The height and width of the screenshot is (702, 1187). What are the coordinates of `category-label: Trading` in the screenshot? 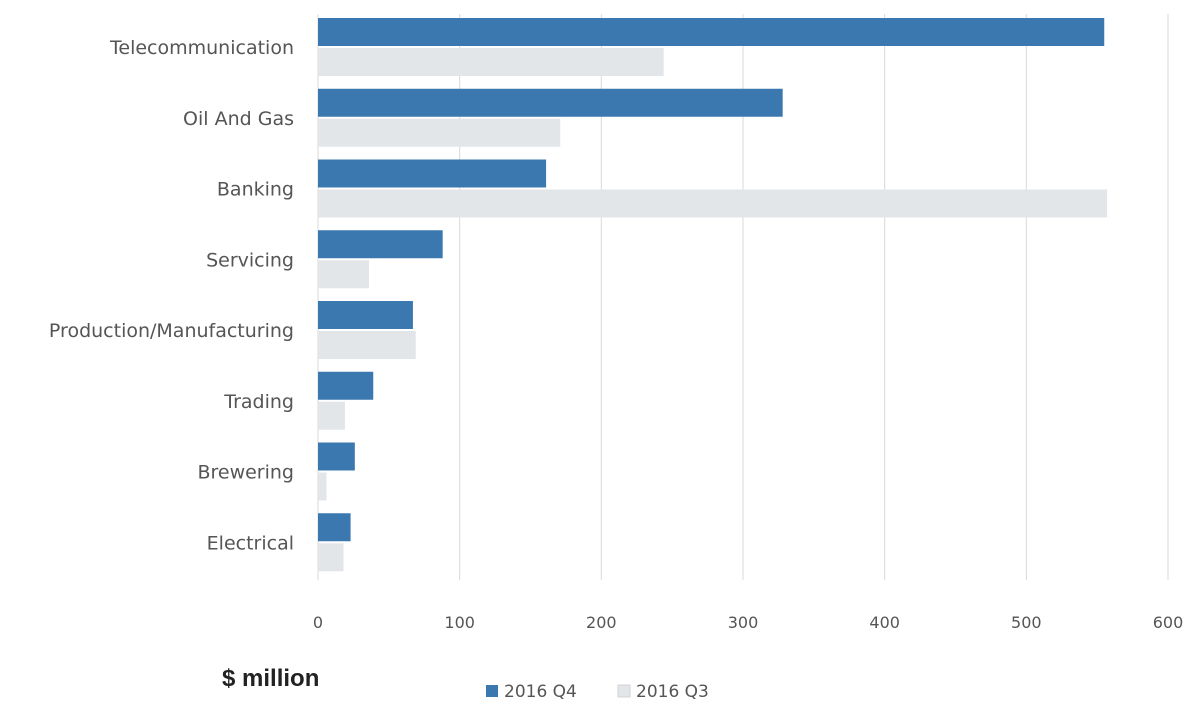 It's located at (258, 402).